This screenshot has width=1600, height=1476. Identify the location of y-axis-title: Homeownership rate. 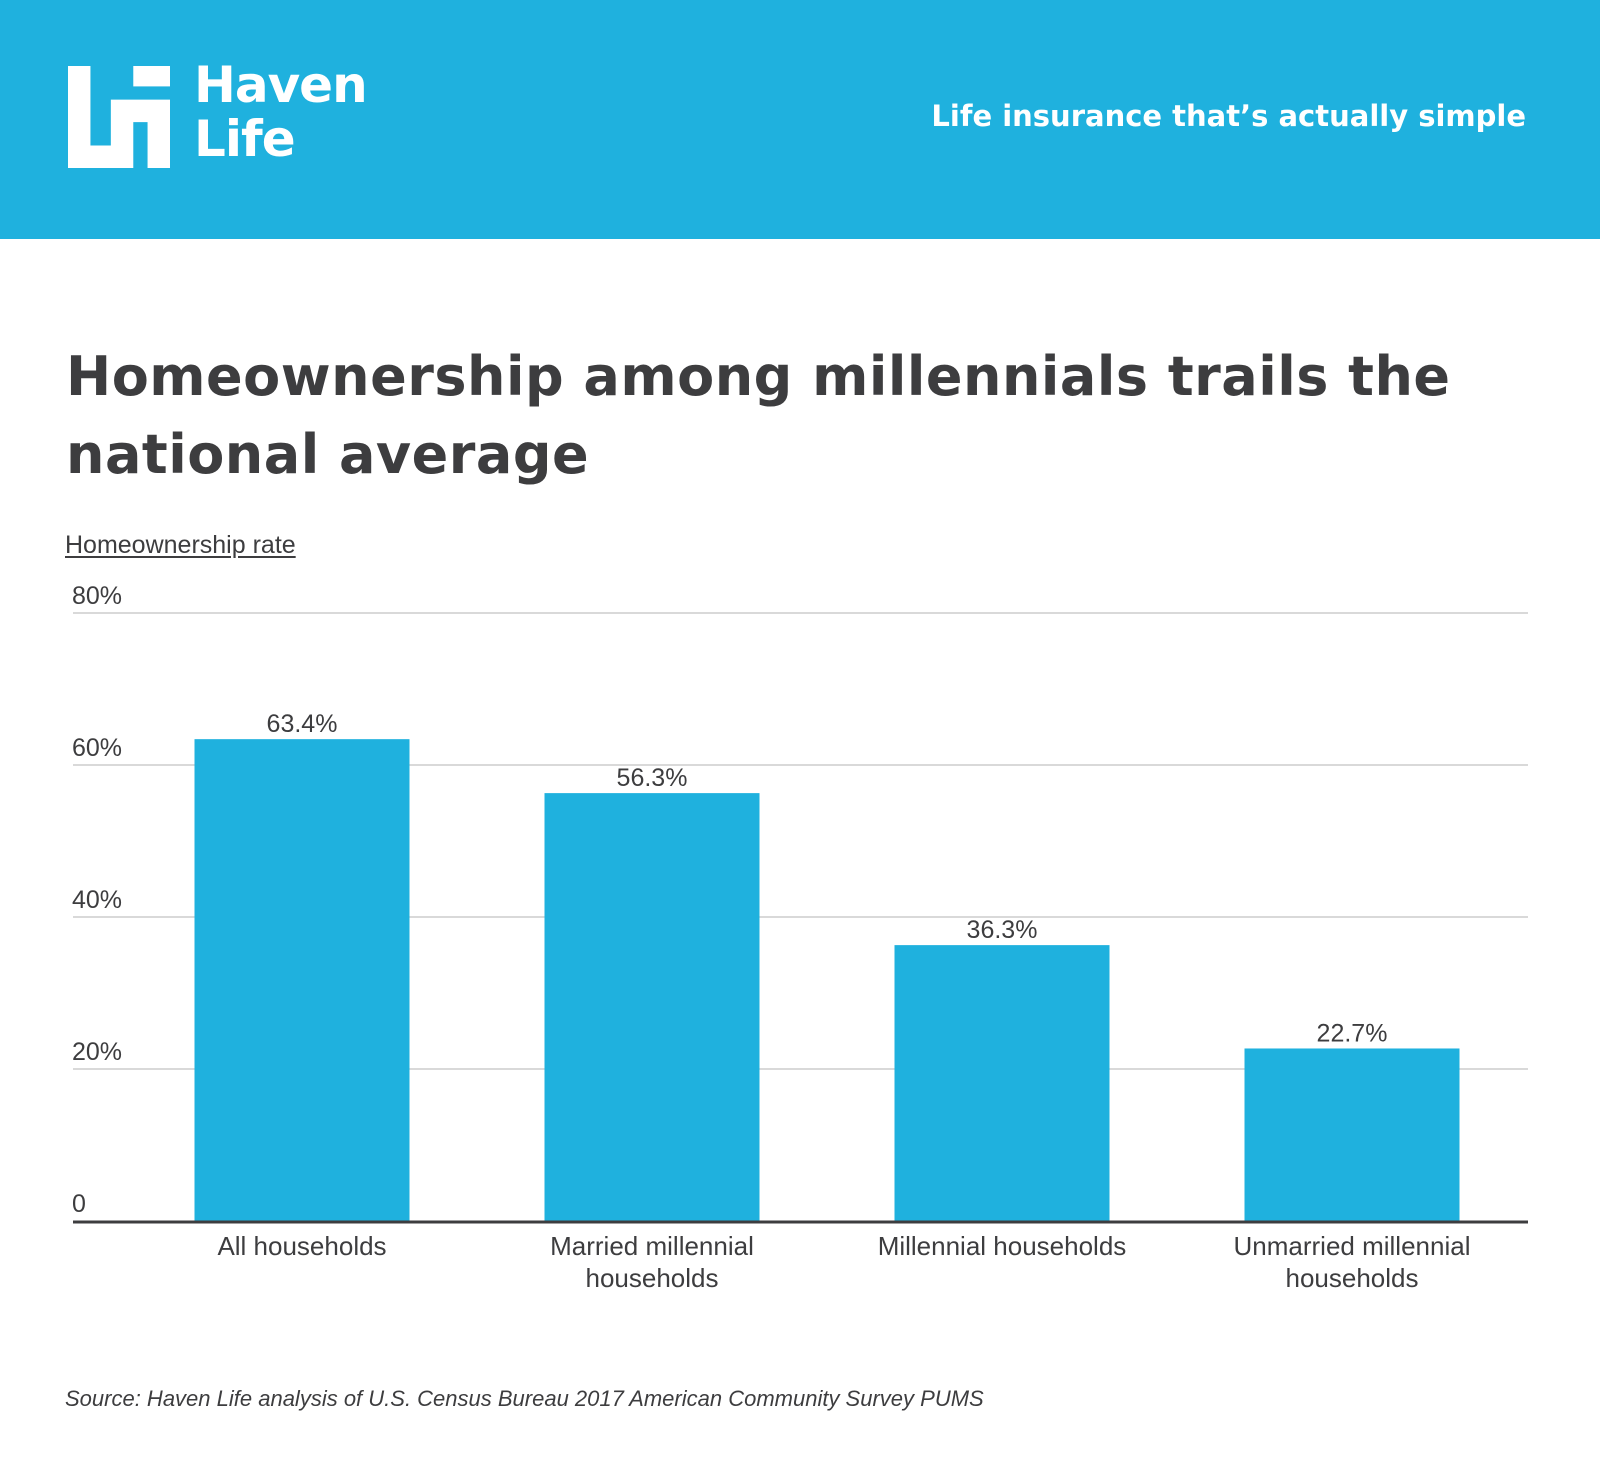
(180, 545).